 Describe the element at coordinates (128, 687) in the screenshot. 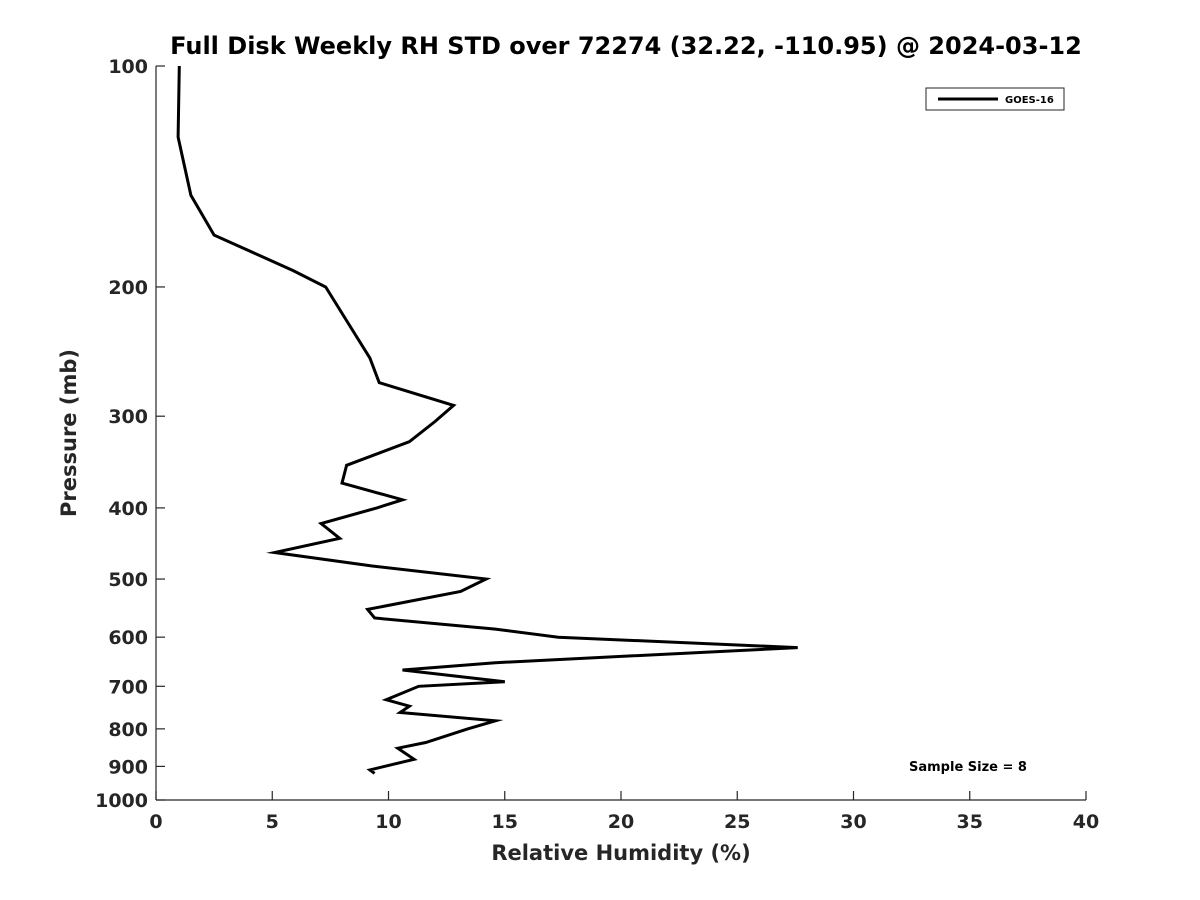

I see `y-tick-label: 700` at that location.